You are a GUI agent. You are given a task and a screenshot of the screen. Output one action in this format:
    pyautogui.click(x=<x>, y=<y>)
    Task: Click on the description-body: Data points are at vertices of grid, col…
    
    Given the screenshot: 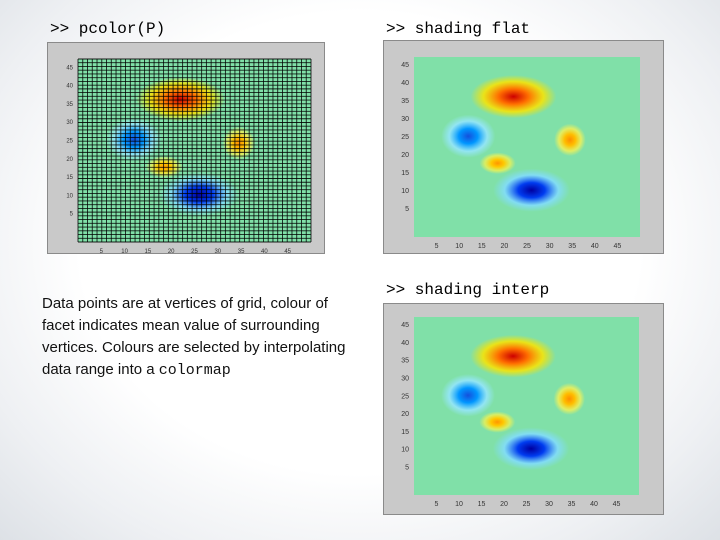 What is the action you would take?
    pyautogui.click(x=194, y=336)
    